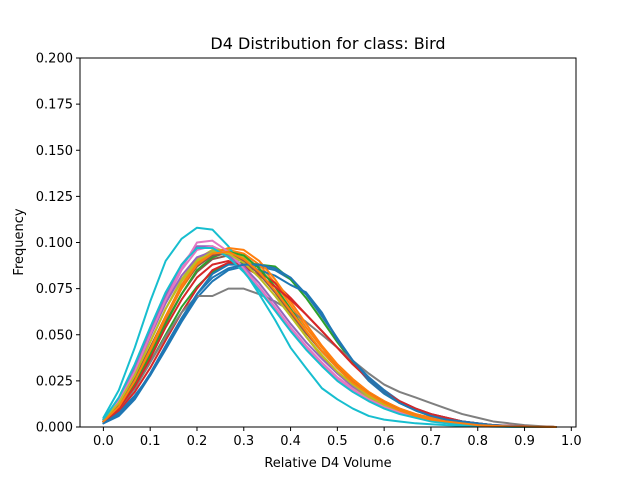  What do you see at coordinates (431, 441) in the screenshot?
I see `x-tick-label: 0.7` at bounding box center [431, 441].